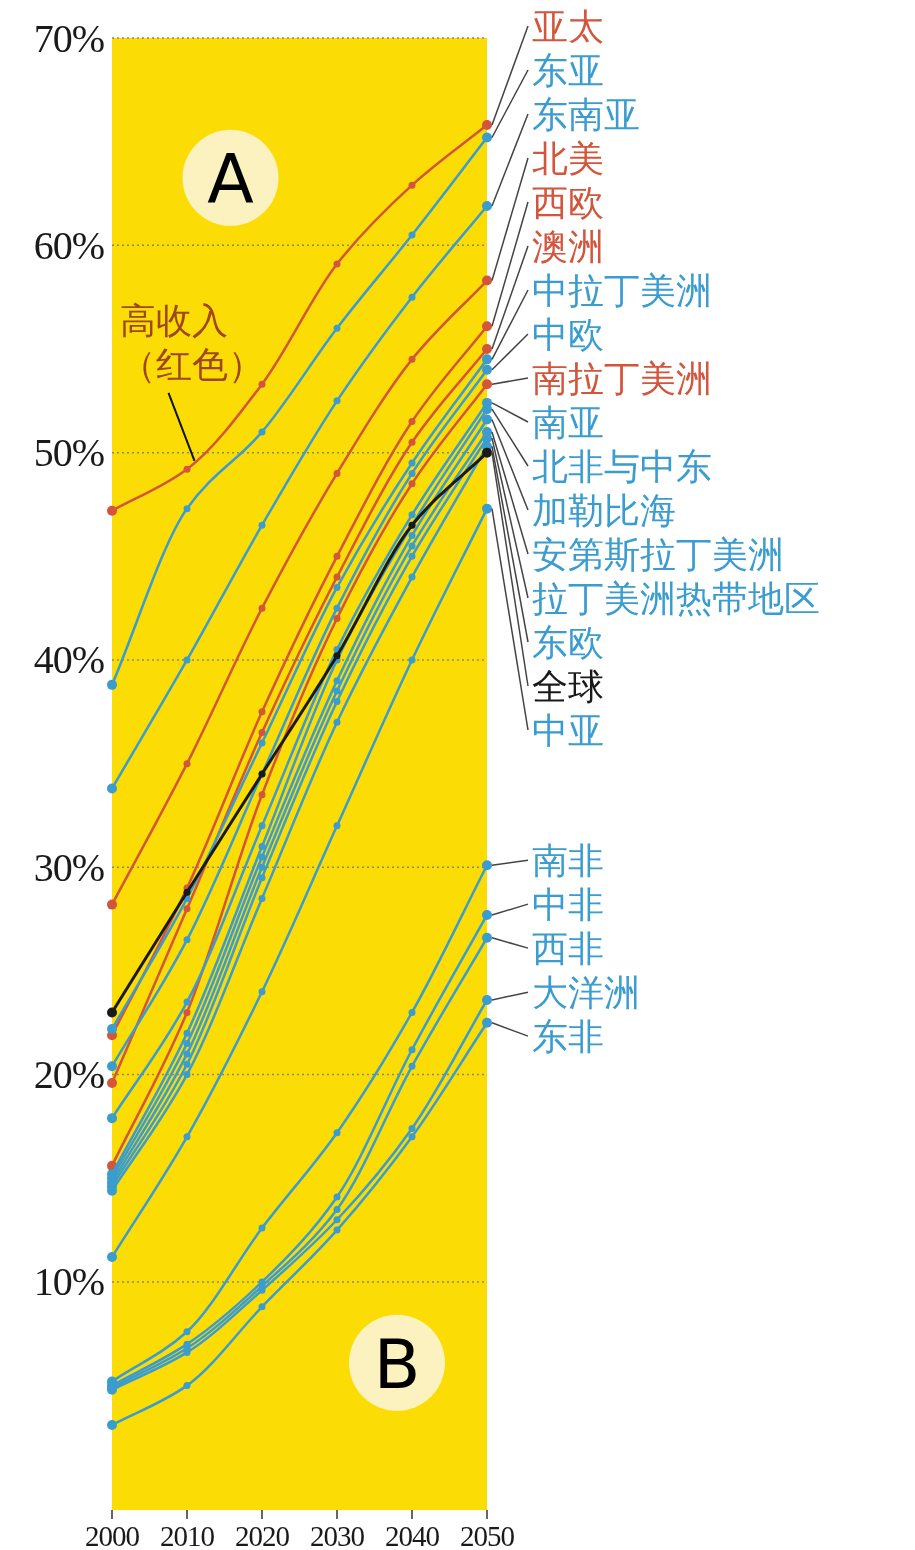  What do you see at coordinates (487, 1535) in the screenshot?
I see `x-tick-label: 2050` at bounding box center [487, 1535].